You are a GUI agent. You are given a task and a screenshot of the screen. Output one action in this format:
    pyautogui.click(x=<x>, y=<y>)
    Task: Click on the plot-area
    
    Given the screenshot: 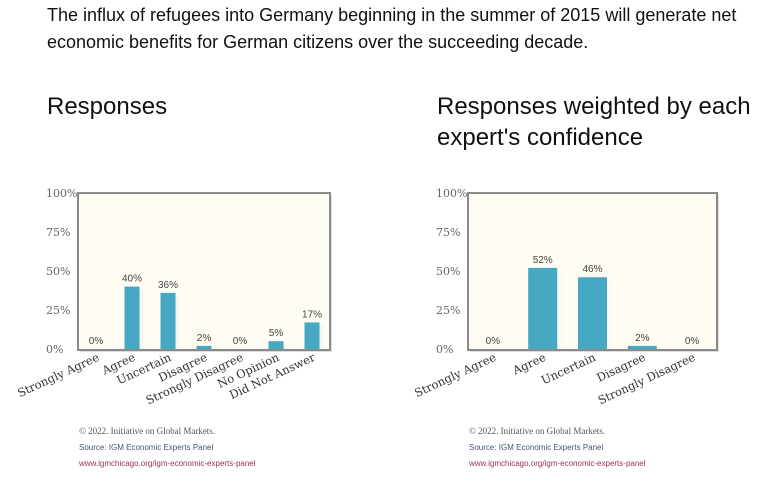 What is the action you would take?
    pyautogui.click(x=204, y=271)
    